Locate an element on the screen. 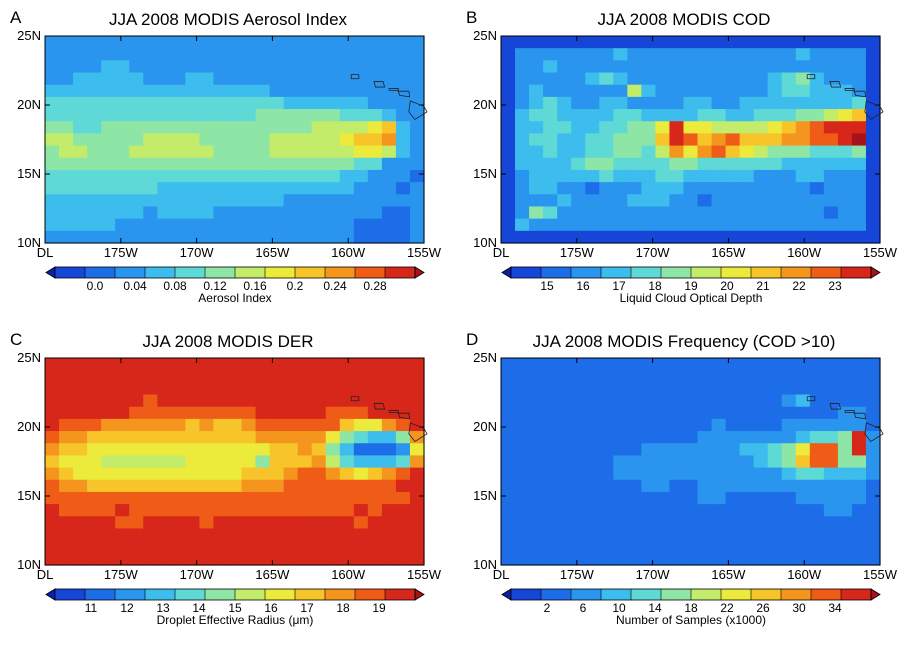 Image resolution: width=913 pixels, height=647 pixels. plot-frame is located at coordinates (690, 139).